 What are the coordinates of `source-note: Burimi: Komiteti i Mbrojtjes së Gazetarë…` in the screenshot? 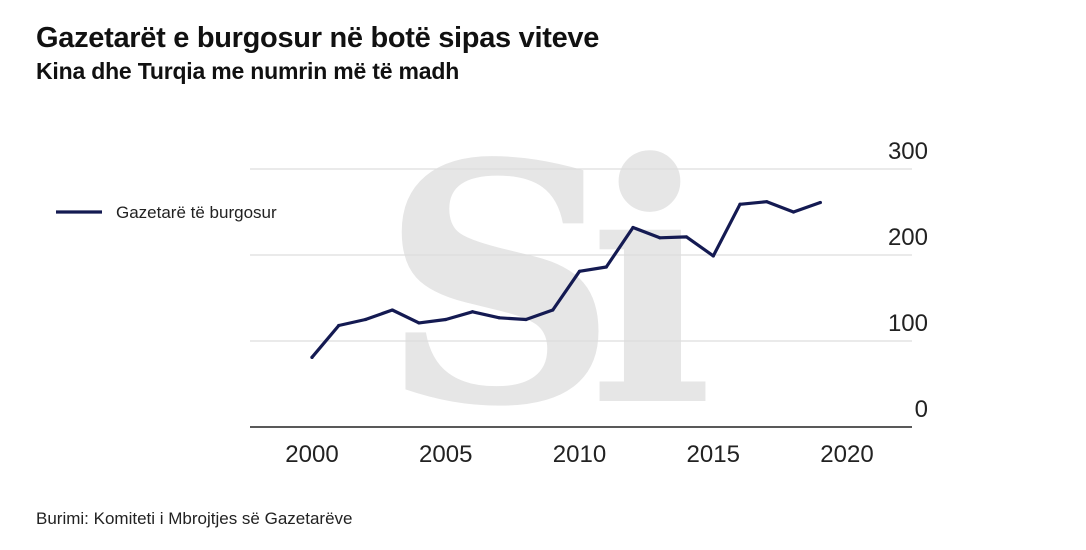 It's located at (194, 518).